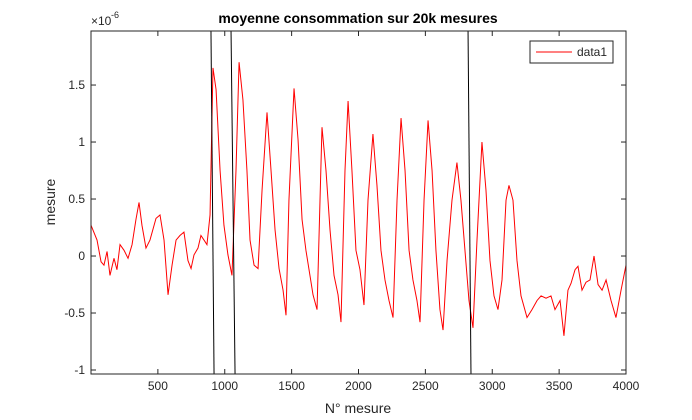  I want to click on x-tick-label: 2000, so click(358, 386).